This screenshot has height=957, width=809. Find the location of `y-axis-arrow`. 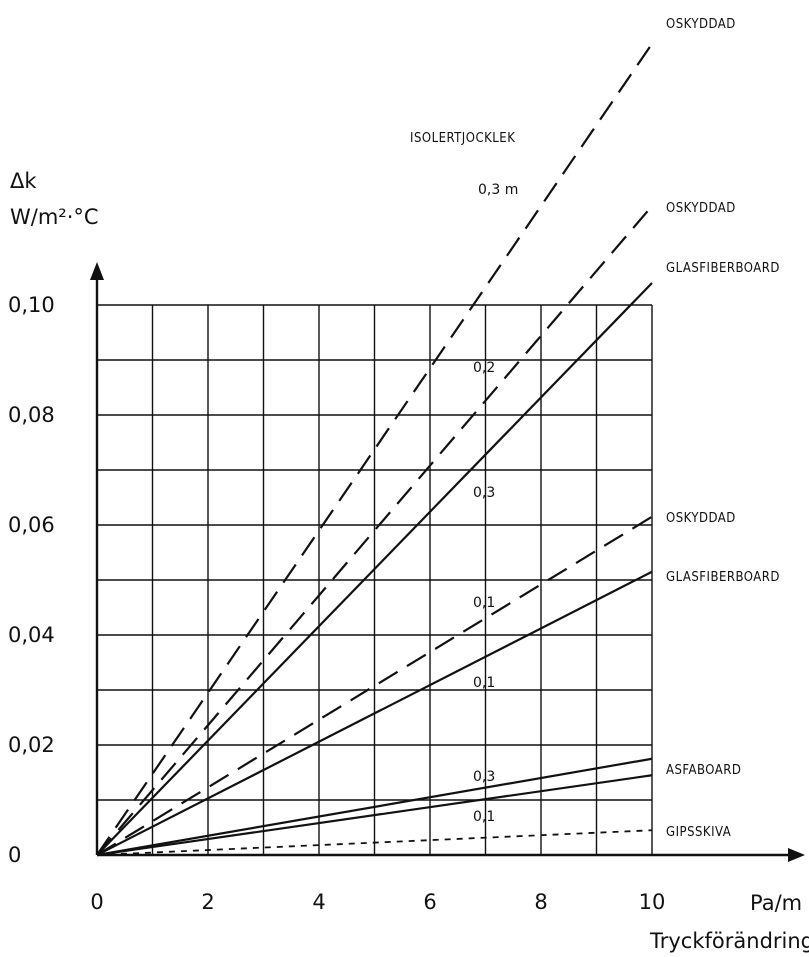

y-axis-arrow is located at coordinates (97, 271).